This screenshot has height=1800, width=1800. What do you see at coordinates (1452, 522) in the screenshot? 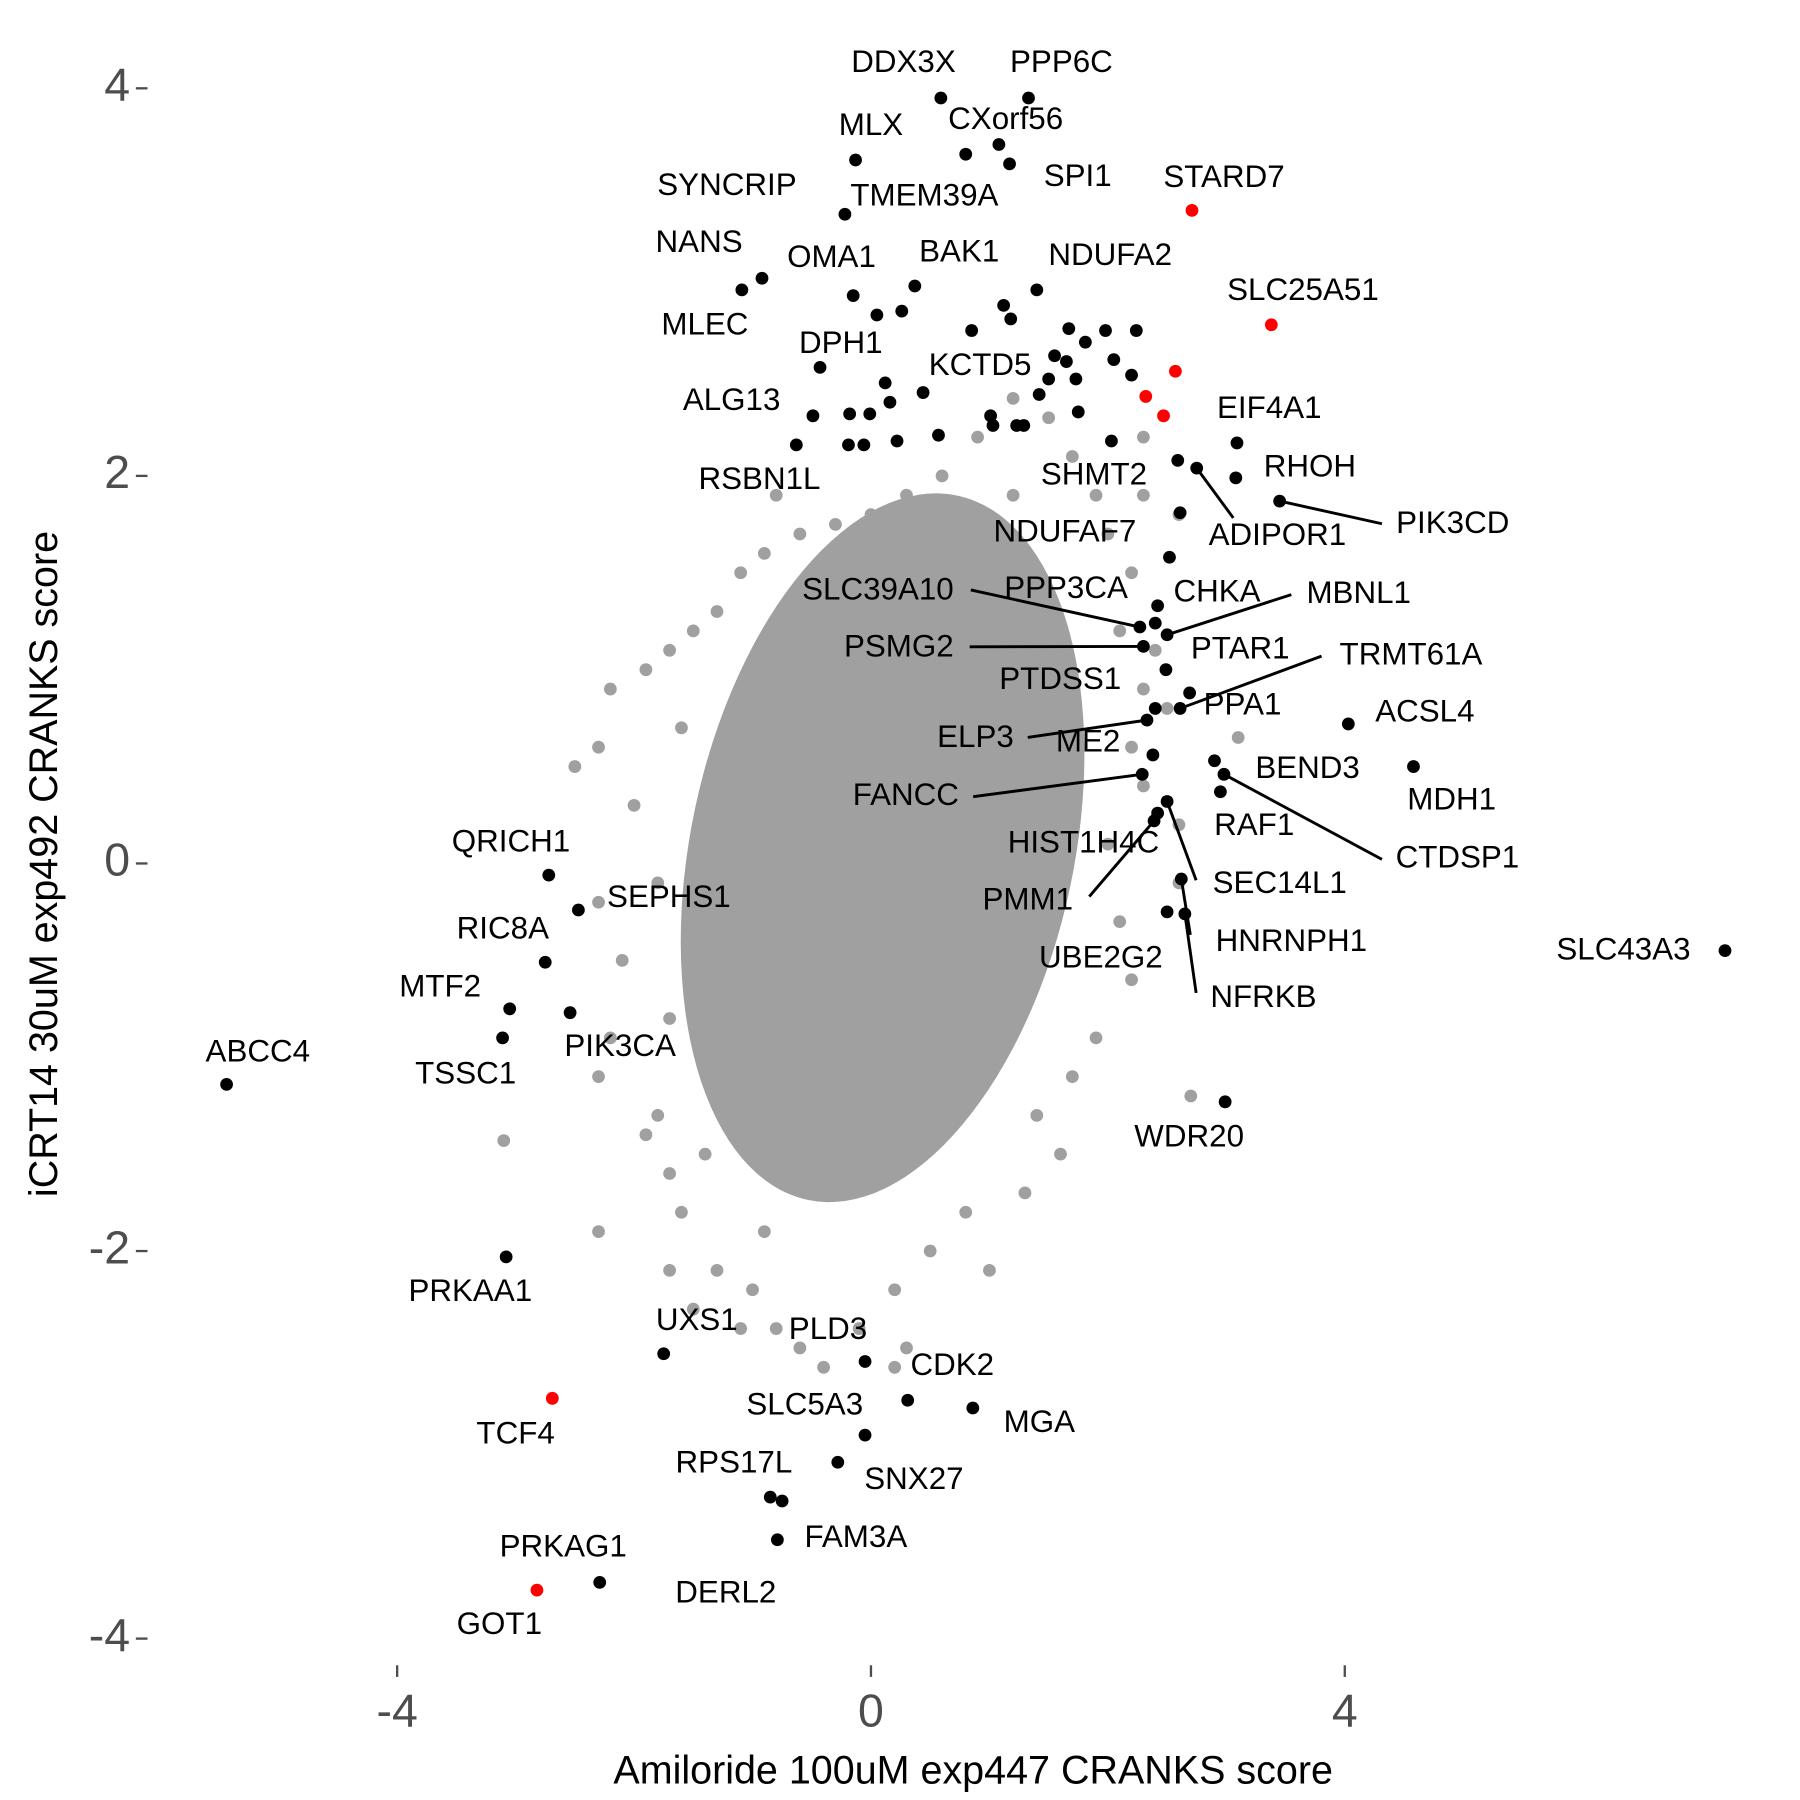
I see `point-label: PIK3CD` at bounding box center [1452, 522].